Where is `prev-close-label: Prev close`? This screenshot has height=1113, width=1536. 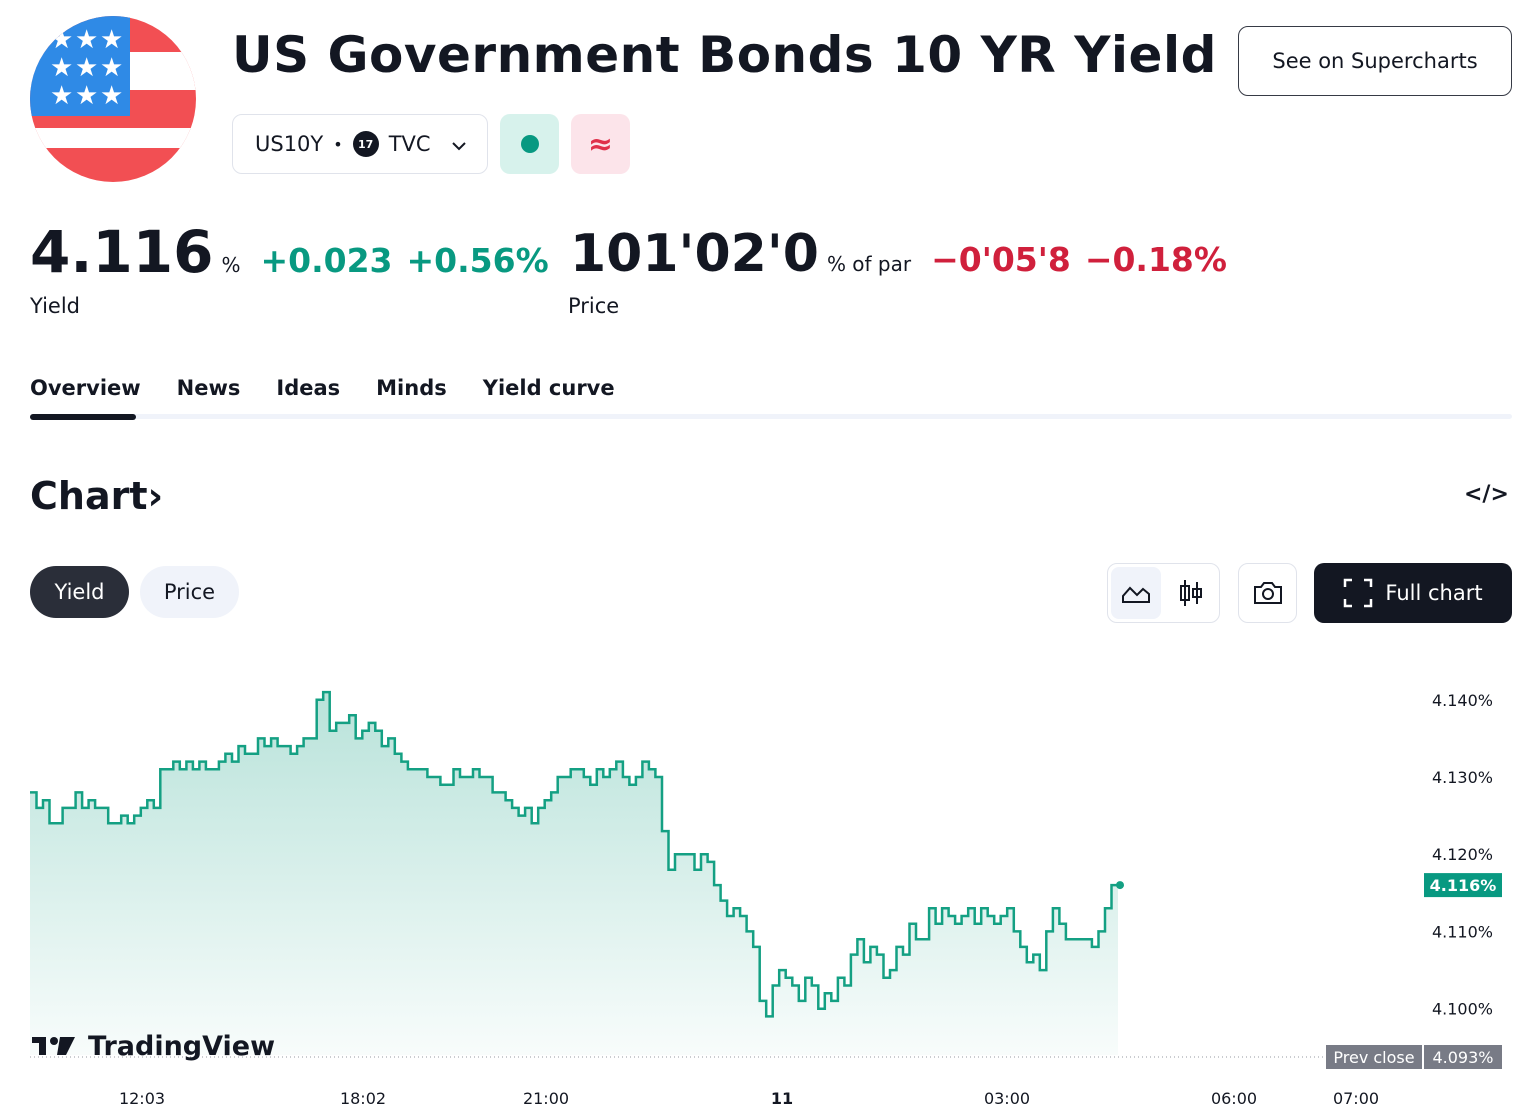 prev-close-label: Prev close is located at coordinates (1373, 1057).